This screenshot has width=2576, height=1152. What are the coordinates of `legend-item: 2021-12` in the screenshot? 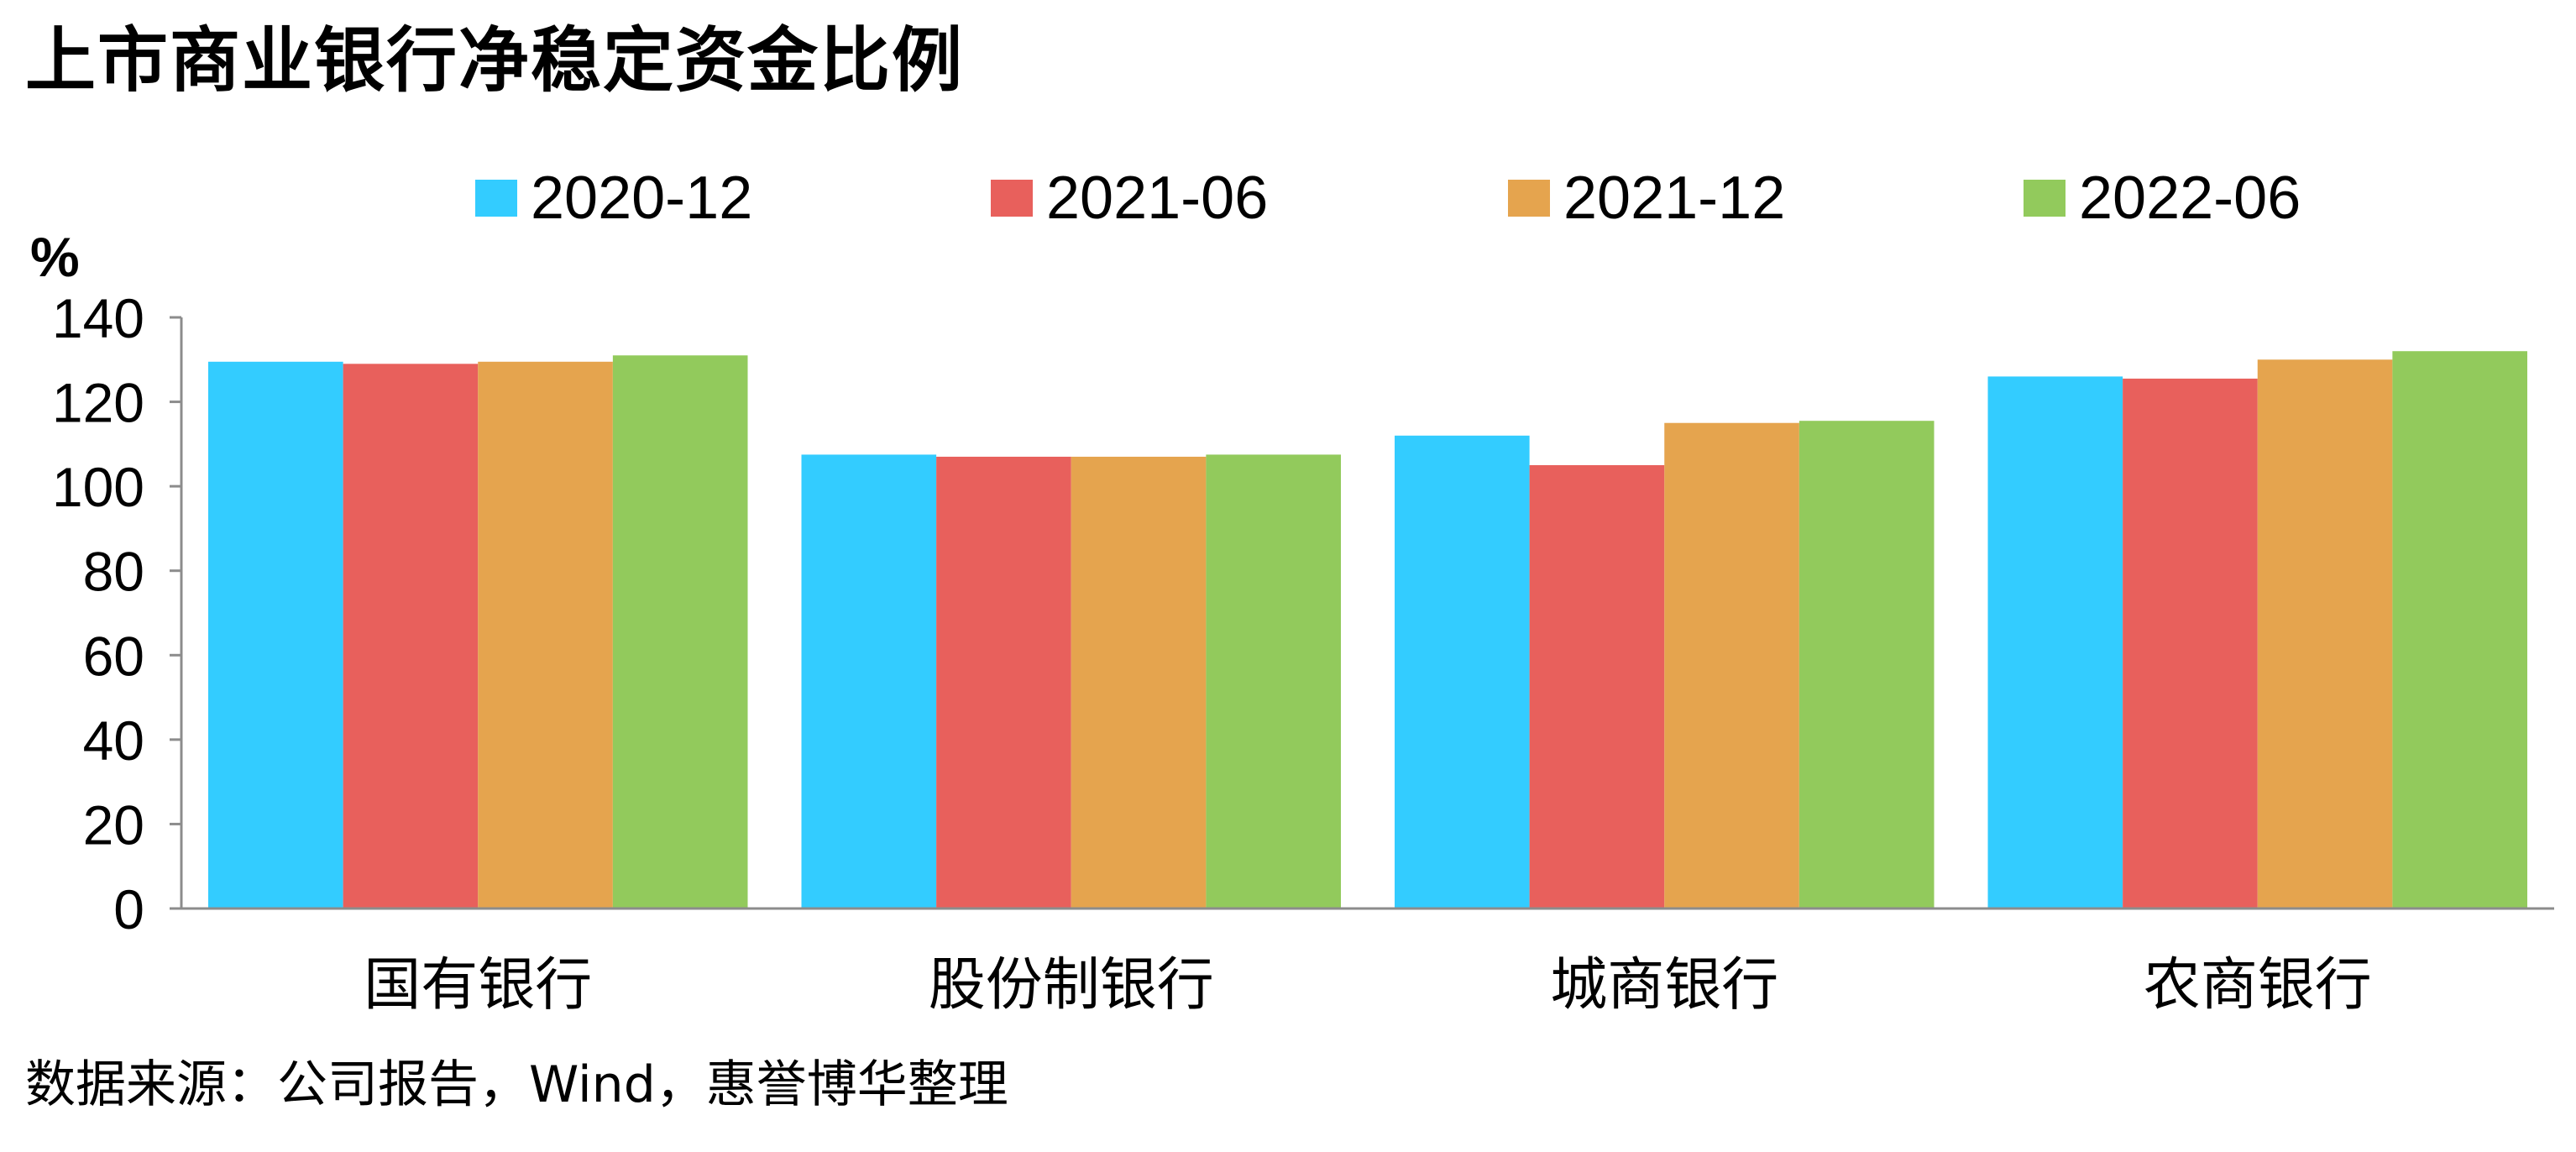 It's located at (1647, 199).